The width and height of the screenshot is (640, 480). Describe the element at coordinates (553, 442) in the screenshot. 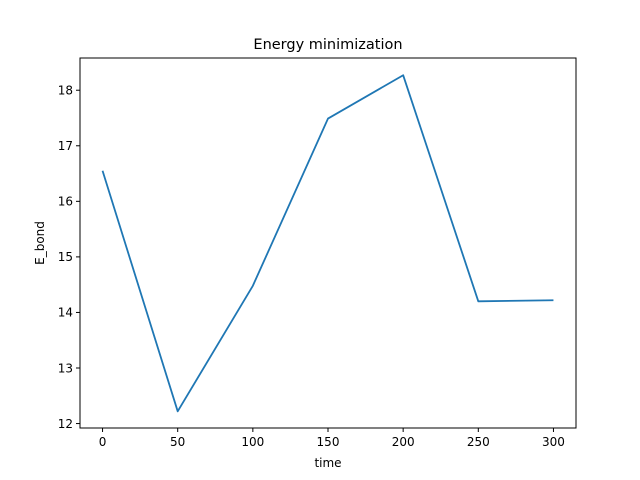

I see `x-tick-label: 300` at that location.